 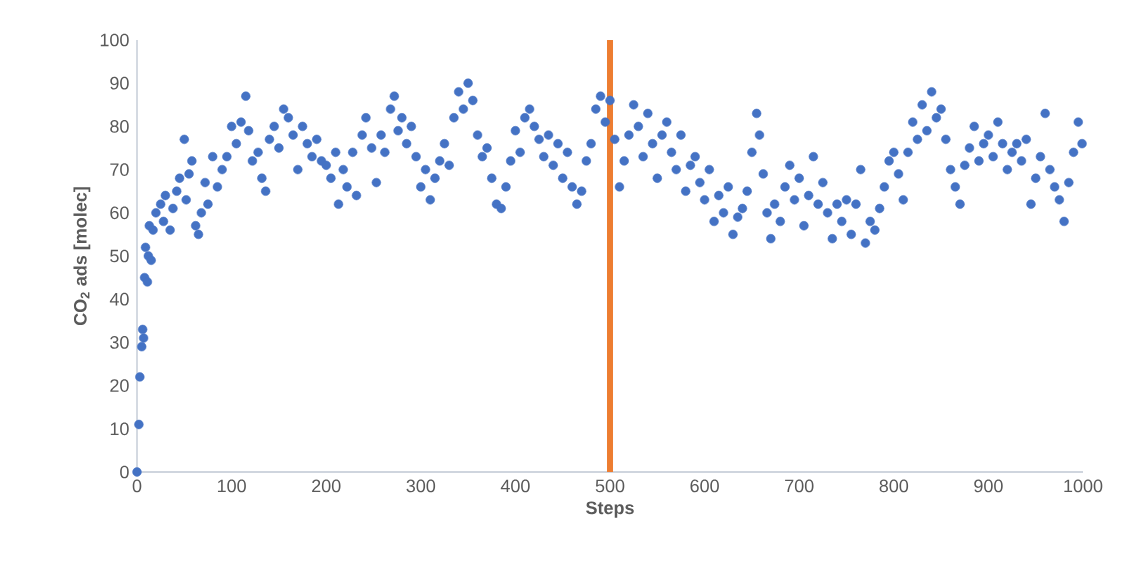 I want to click on x-axis-title: Steps, so click(x=610, y=509).